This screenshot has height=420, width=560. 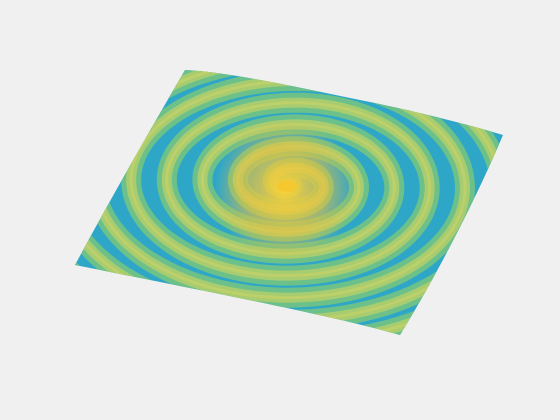 What do you see at coordinates (287, 186) in the screenshot?
I see `core-peak` at bounding box center [287, 186].